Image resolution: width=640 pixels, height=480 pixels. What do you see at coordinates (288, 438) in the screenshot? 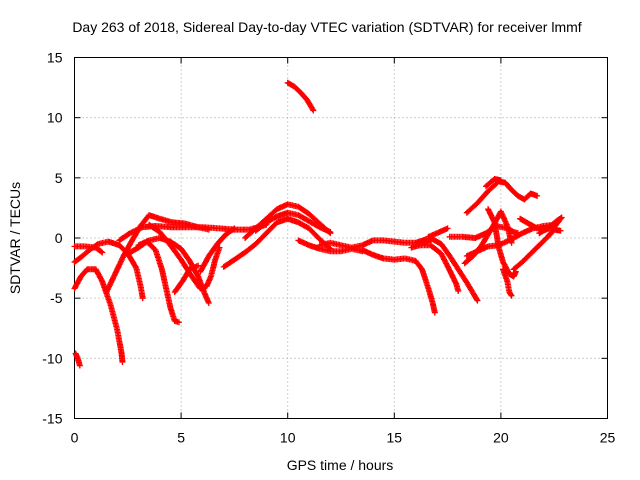
I see `x-tick-label: 10` at bounding box center [288, 438].